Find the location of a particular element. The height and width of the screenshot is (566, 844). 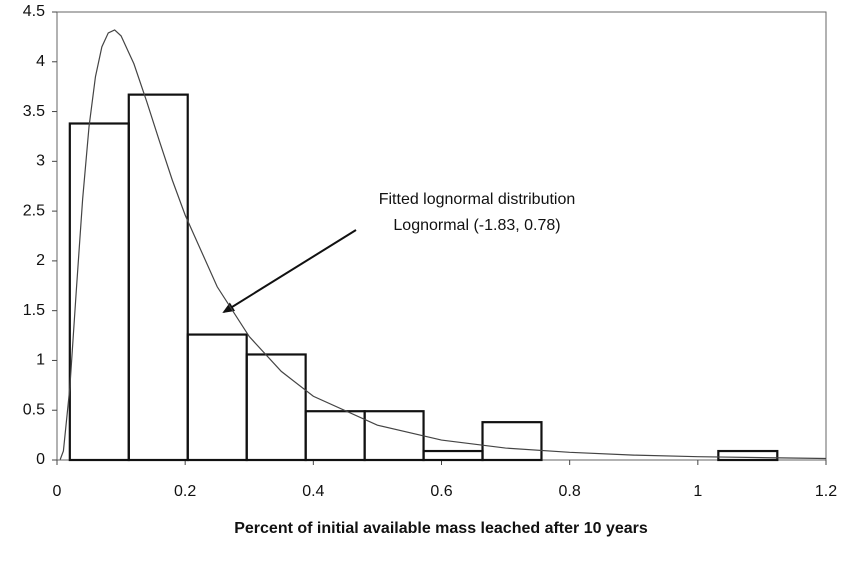

annotation: Fitted lognormal distribution is located at coordinates (477, 199).